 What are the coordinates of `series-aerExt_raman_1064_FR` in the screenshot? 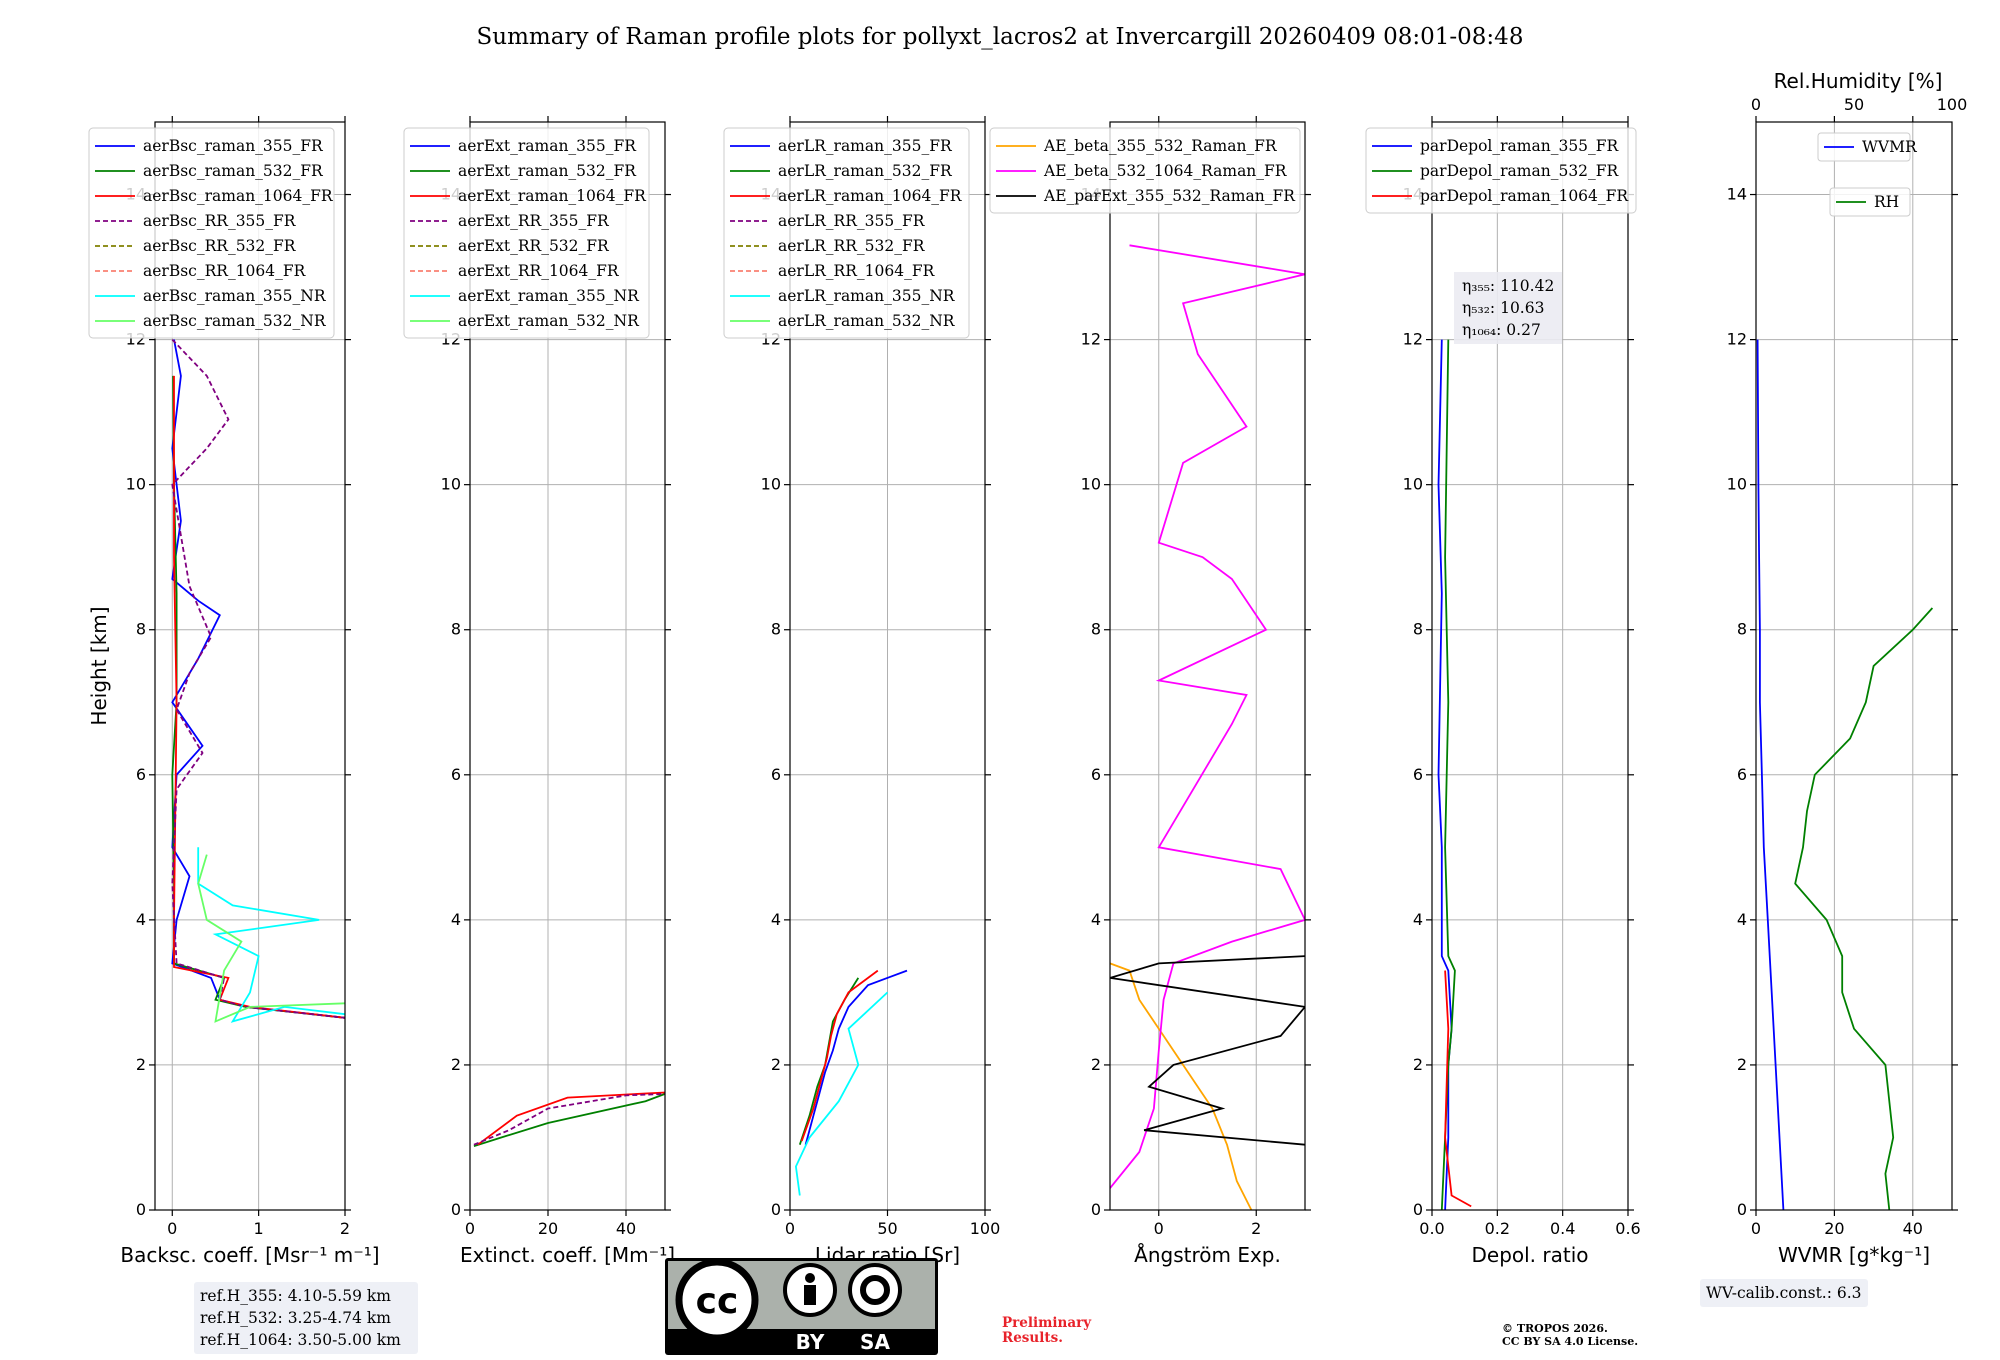 It's located at (571, 1118).